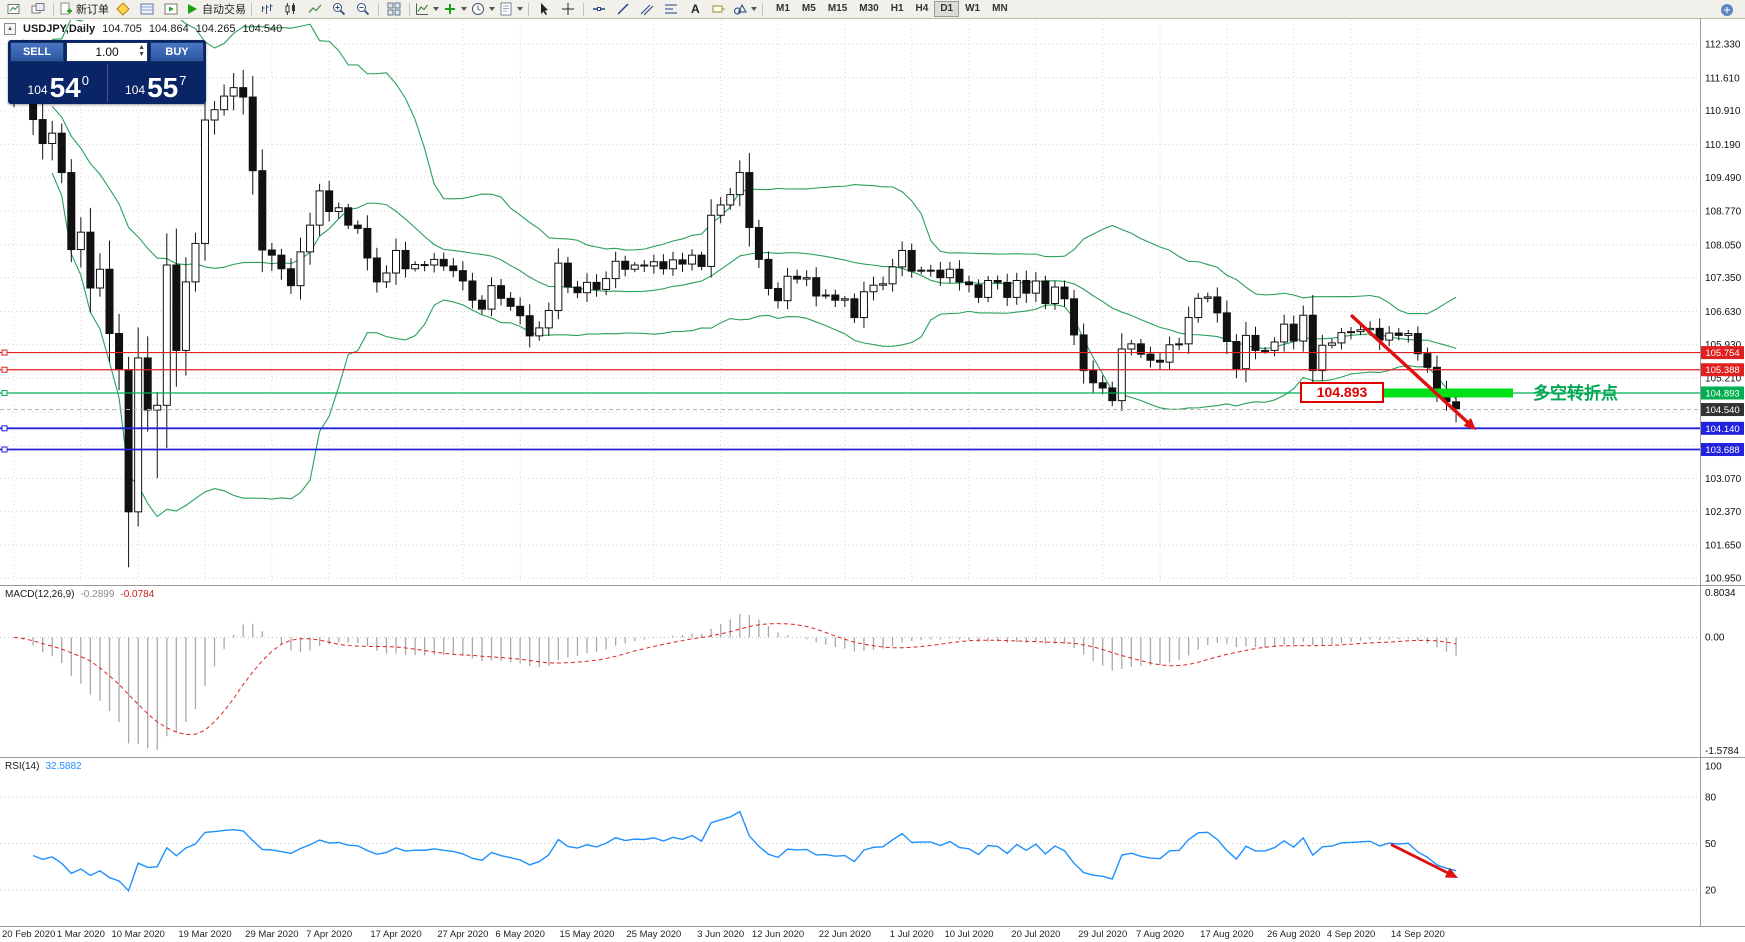 The height and width of the screenshot is (942, 1745). Describe the element at coordinates (107, 52) in the screenshot. I see `lot-size-field: 1.00 ▲ ▼` at that location.